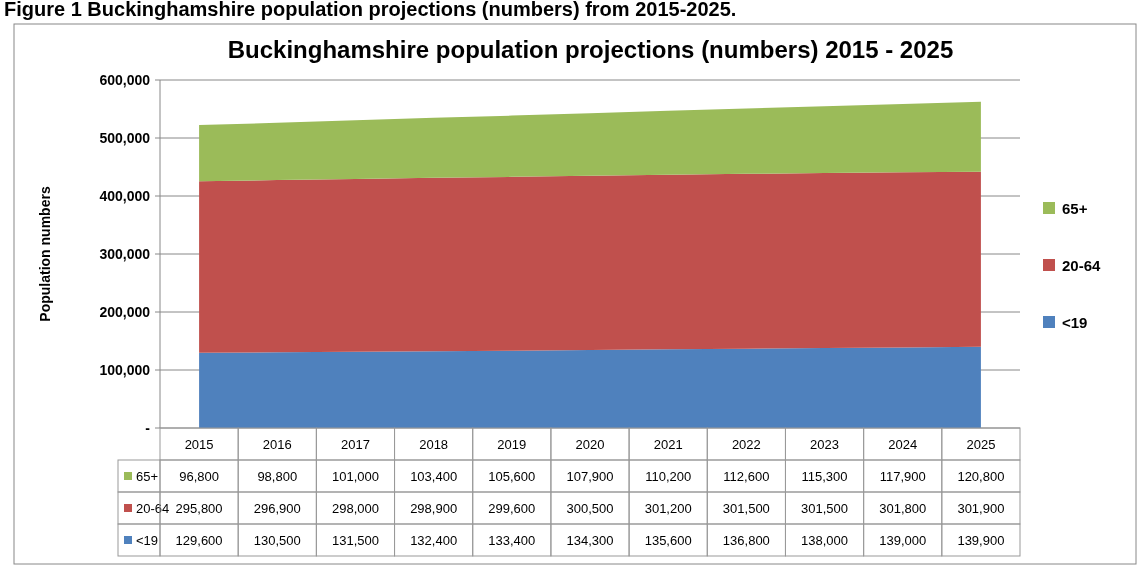 The image size is (1141, 567). Describe the element at coordinates (370, 10) in the screenshot. I see `caption: Figure 1 Buckinghamshire population projections (numbers) from 2015-2025.` at that location.